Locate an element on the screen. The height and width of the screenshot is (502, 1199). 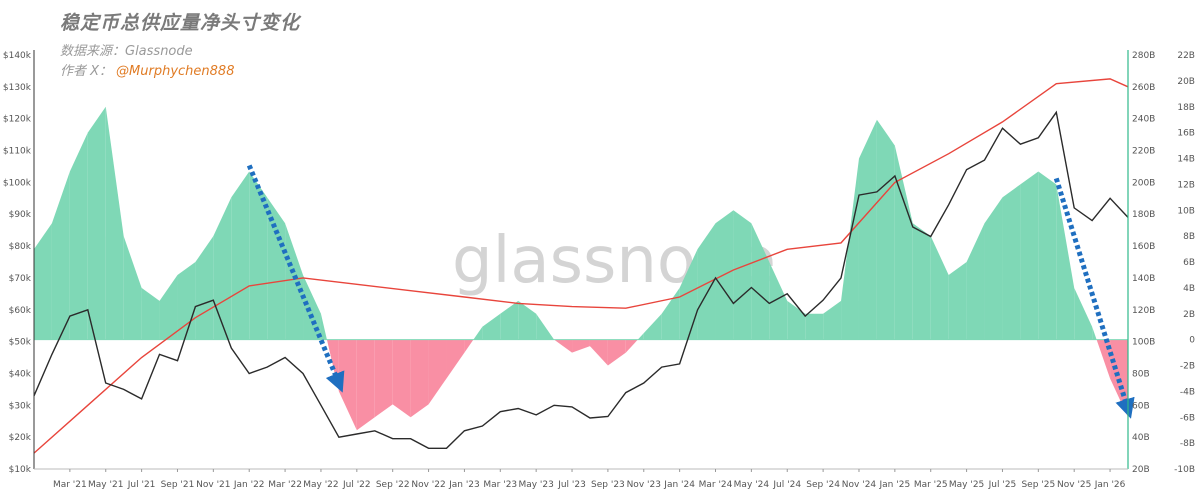
supply-tick-label: 260B is located at coordinates (1143, 88).